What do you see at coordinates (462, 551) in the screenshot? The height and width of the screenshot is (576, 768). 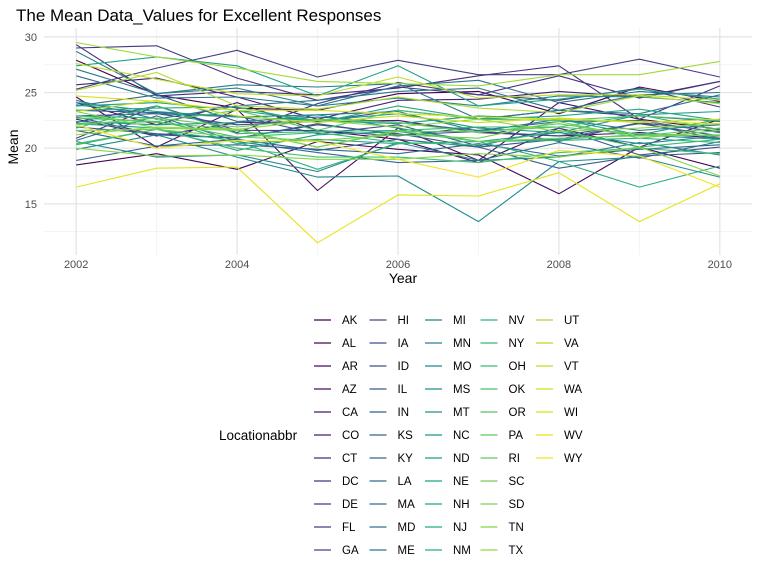 I see `legend-label: NM` at bounding box center [462, 551].